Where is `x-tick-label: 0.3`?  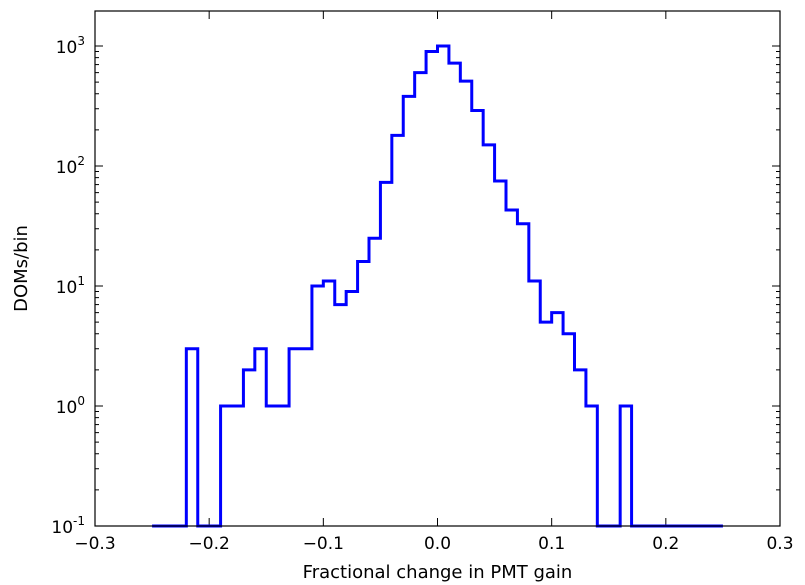 x-tick-label: 0.3 is located at coordinates (779, 544).